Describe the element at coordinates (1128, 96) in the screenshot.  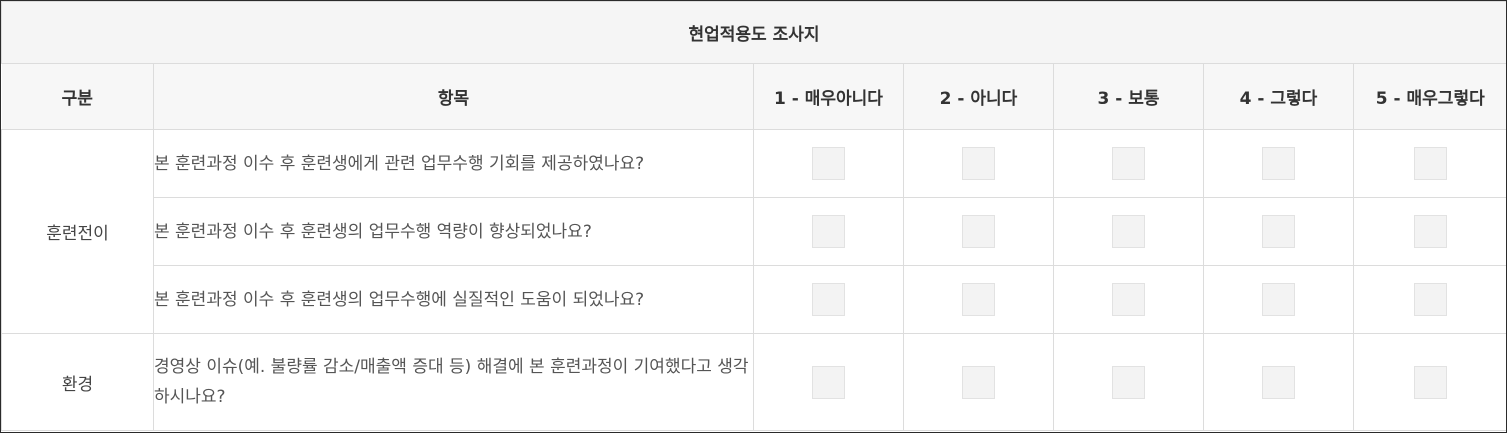
I see `header-option-3: 3 - 보통` at that location.